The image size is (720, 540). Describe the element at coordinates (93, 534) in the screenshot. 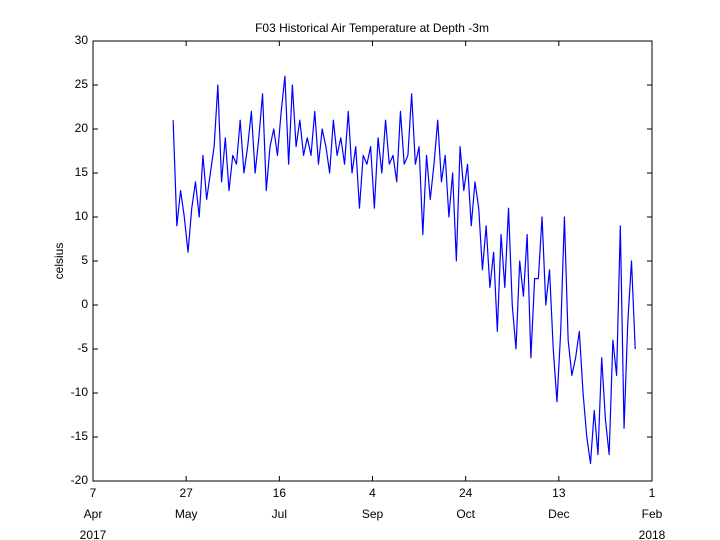

I see `x-tick-label: 2017` at that location.